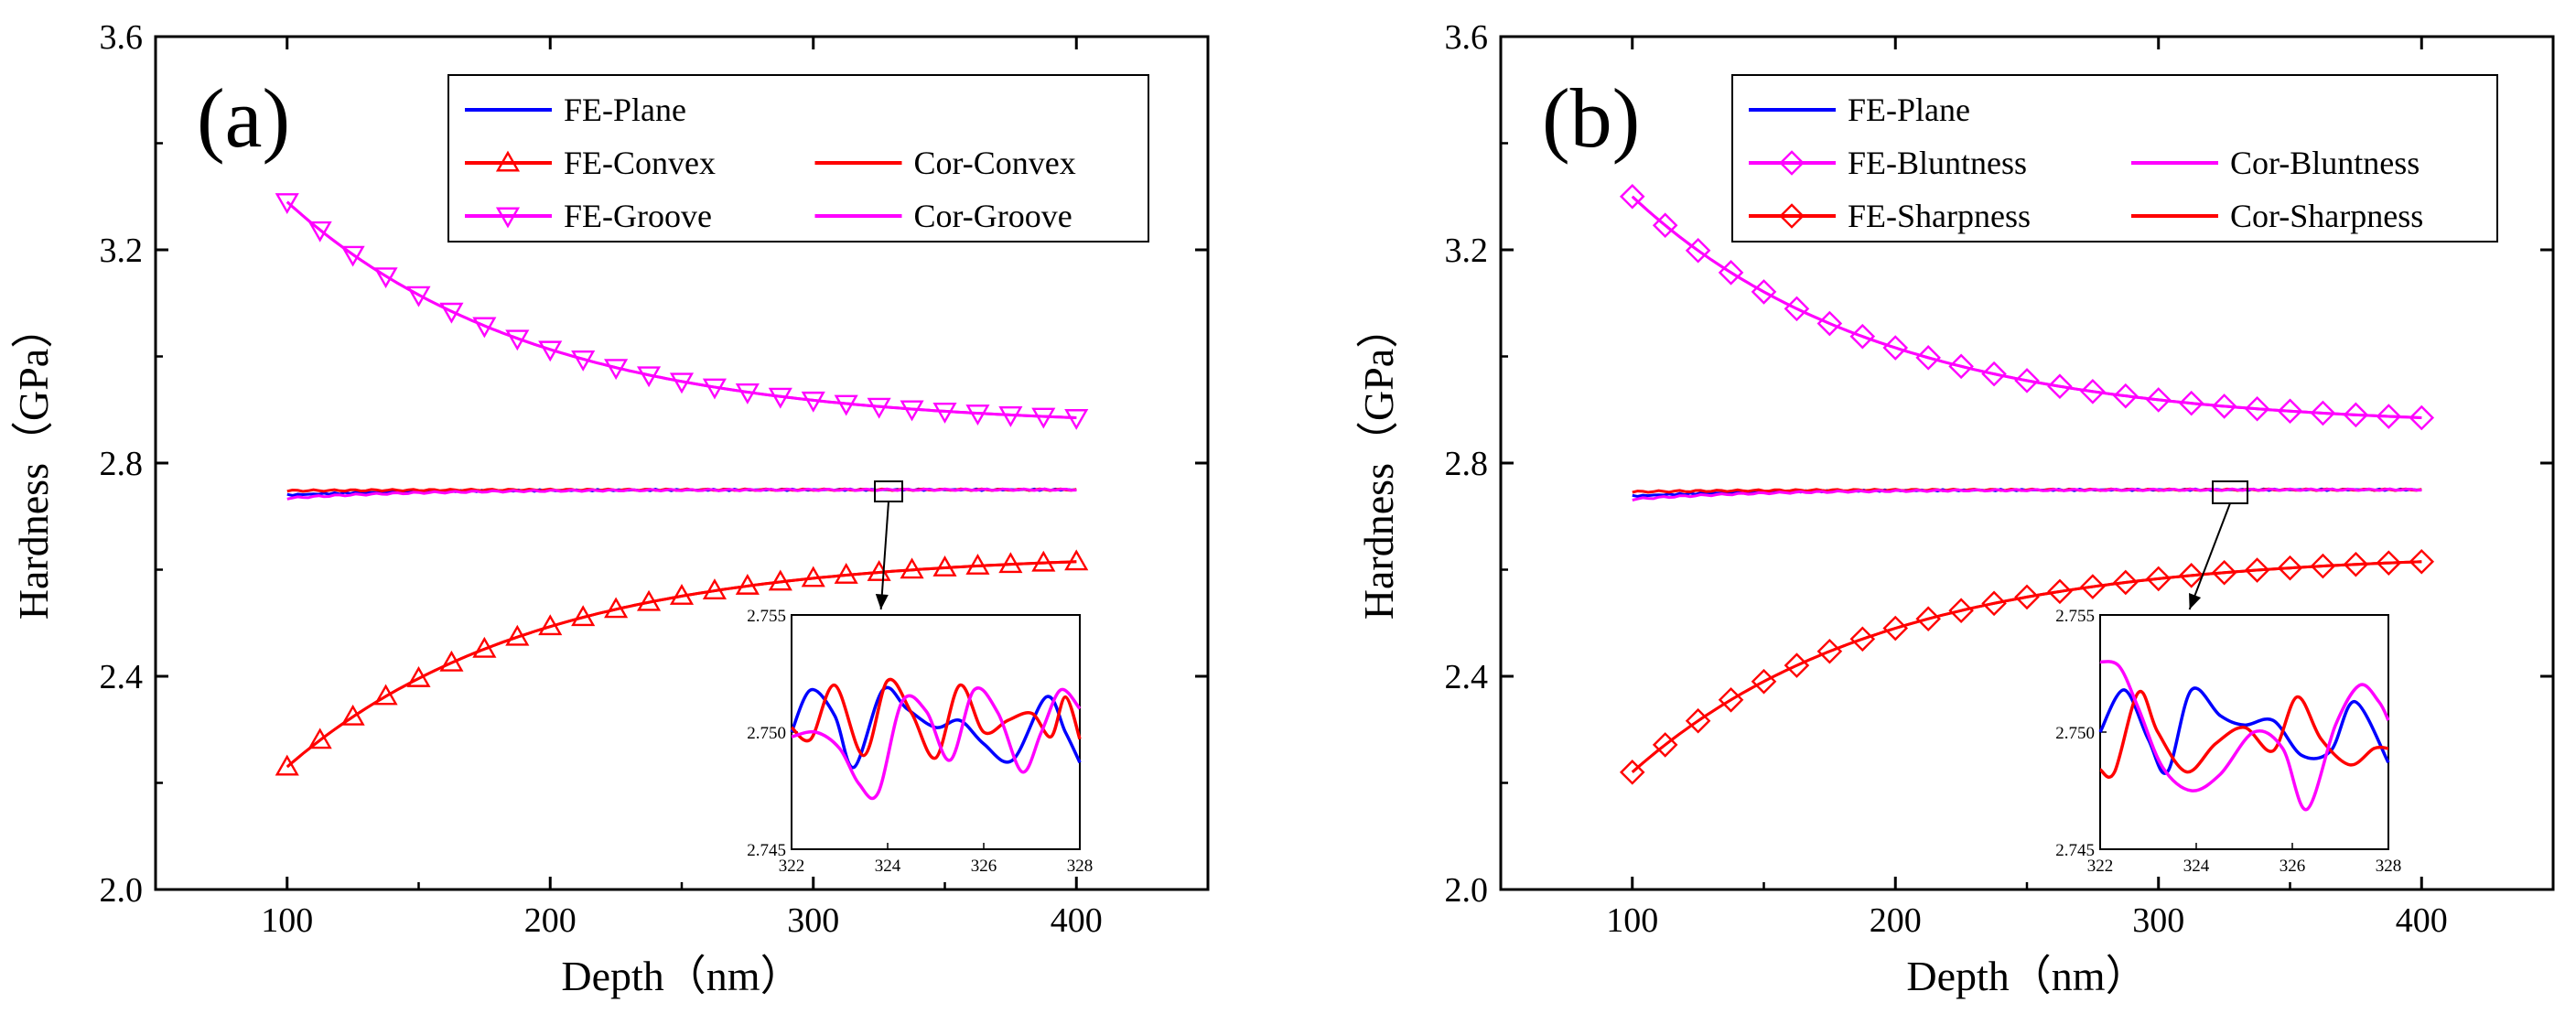 Image resolution: width=2576 pixels, height=1035 pixels. I want to click on legend-label: FE-Bluntness, so click(1937, 163).